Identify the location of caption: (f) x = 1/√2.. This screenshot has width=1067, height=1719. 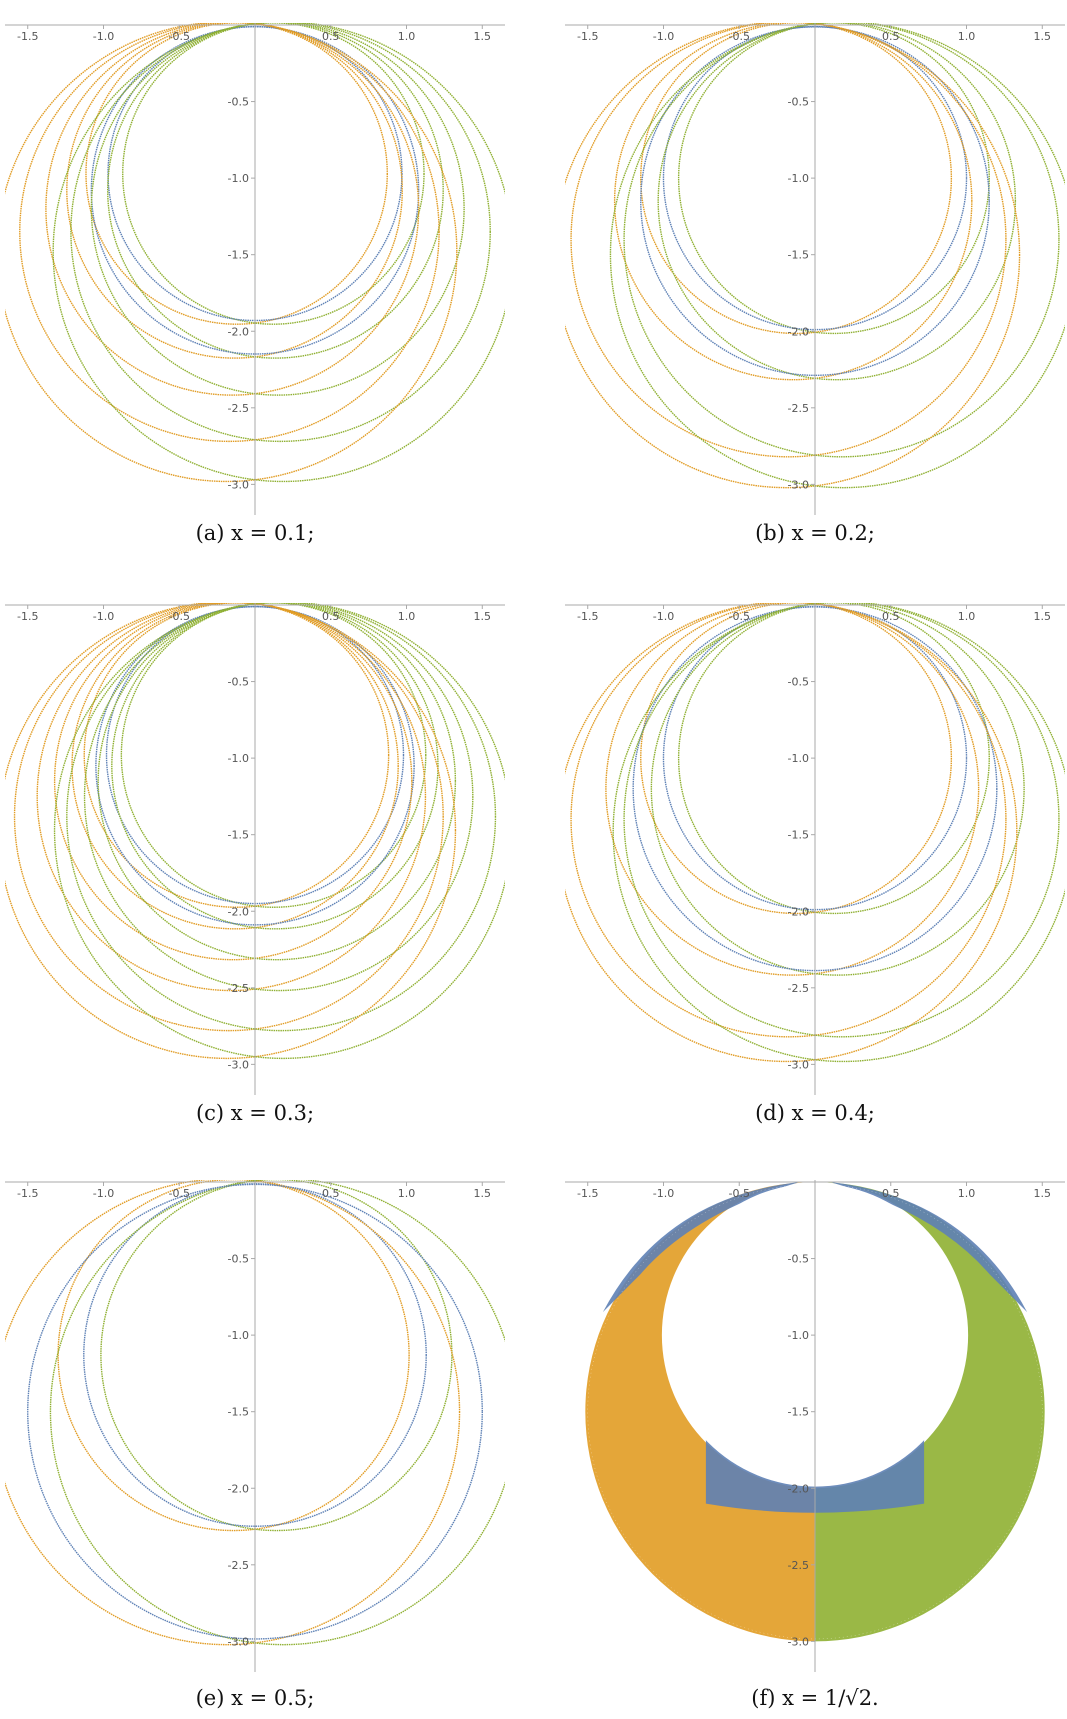
(814, 1698).